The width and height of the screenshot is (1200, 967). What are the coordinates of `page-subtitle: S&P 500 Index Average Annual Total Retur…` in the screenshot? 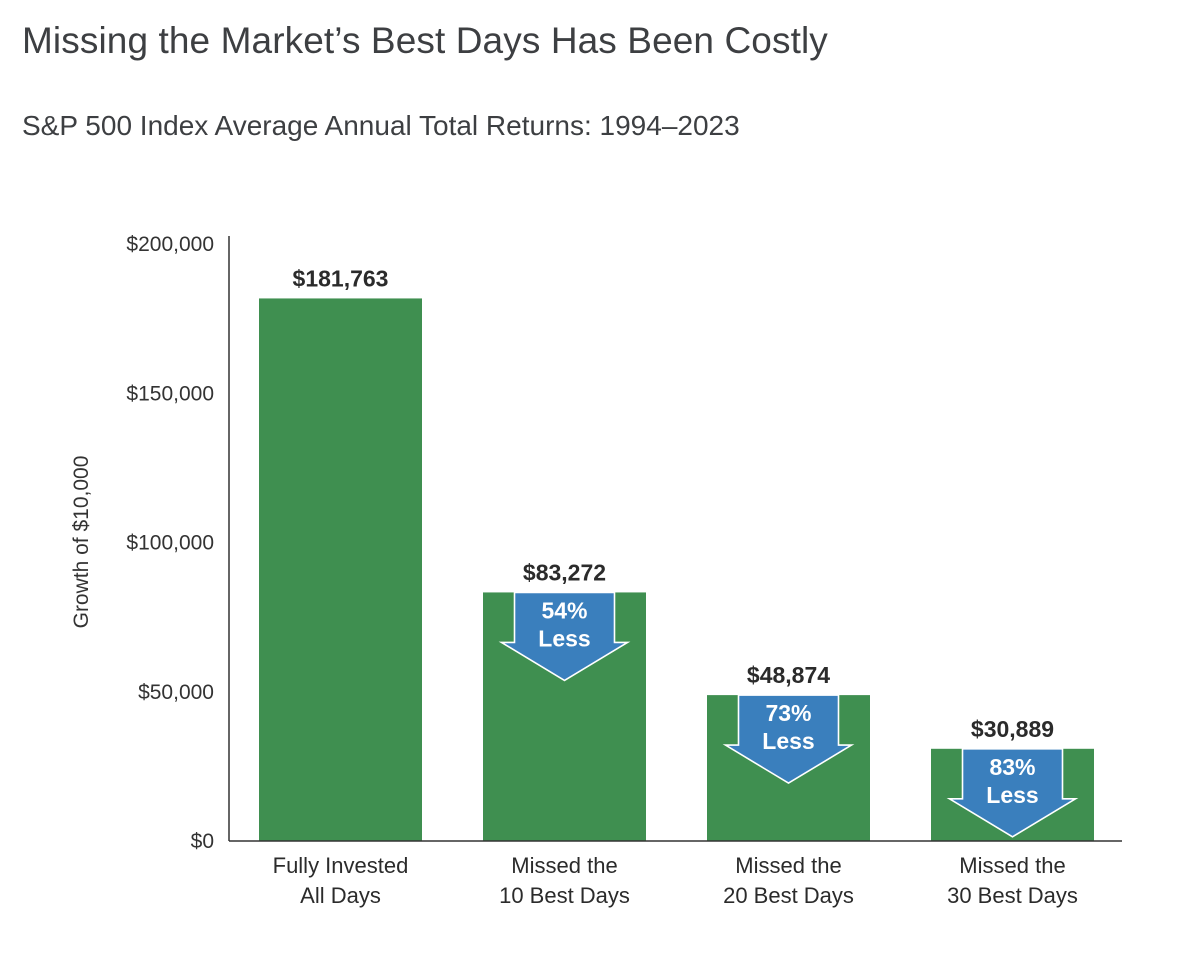 It's located at (381, 125).